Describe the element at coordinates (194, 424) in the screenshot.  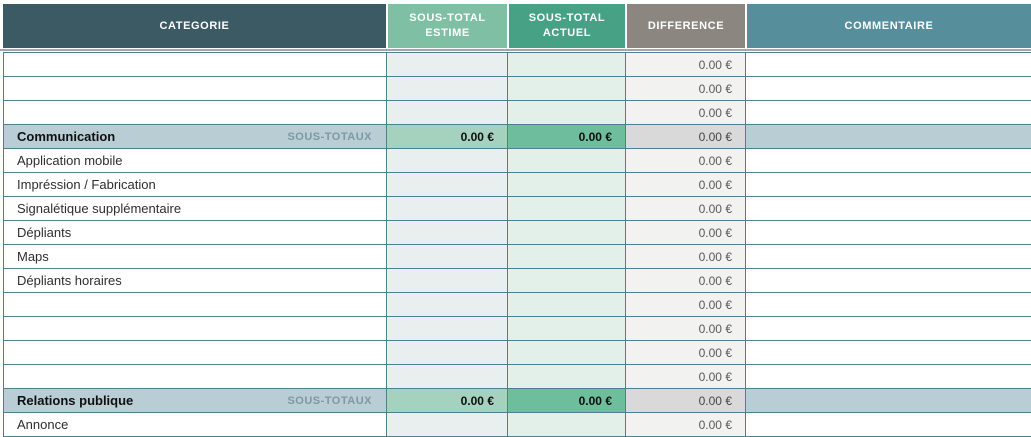
I see `cell-categorie: Annonce` at that location.